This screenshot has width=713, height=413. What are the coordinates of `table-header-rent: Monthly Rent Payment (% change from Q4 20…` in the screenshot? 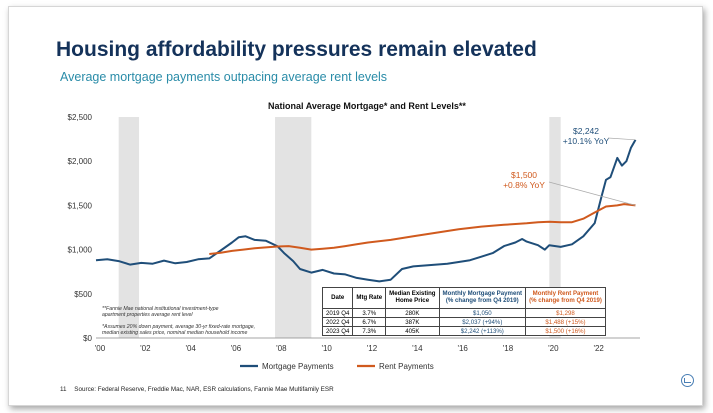 It's located at (565, 298).